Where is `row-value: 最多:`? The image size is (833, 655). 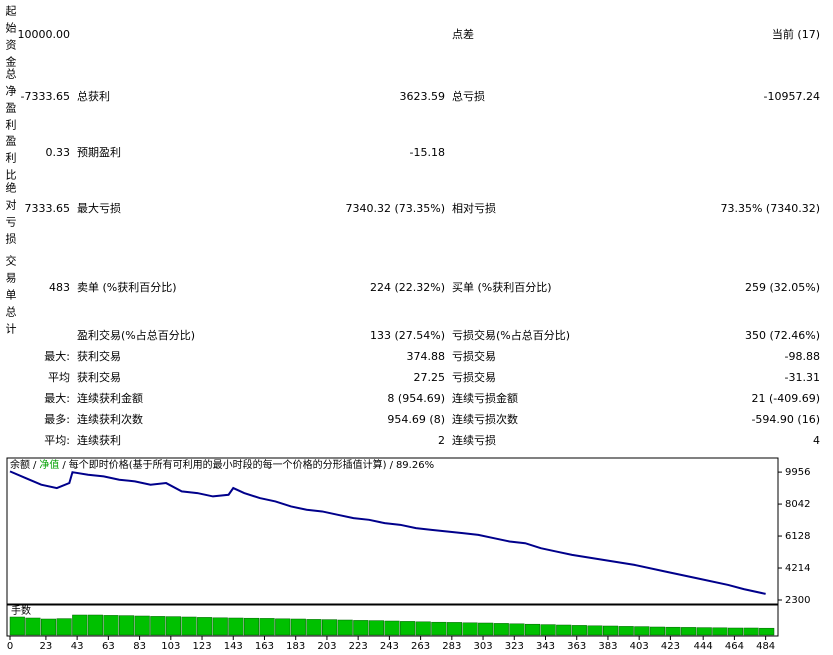 row-value: 最多: is located at coordinates (57, 419).